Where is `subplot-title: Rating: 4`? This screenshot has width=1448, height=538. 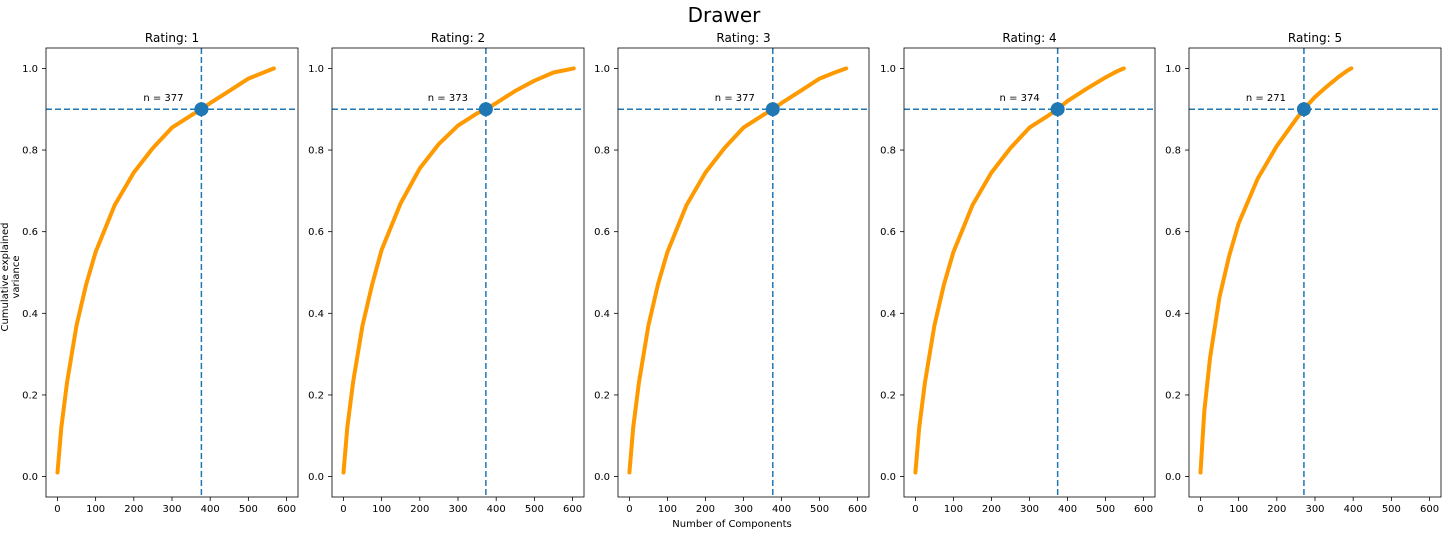
subplot-title: Rating: 4 is located at coordinates (1029, 38).